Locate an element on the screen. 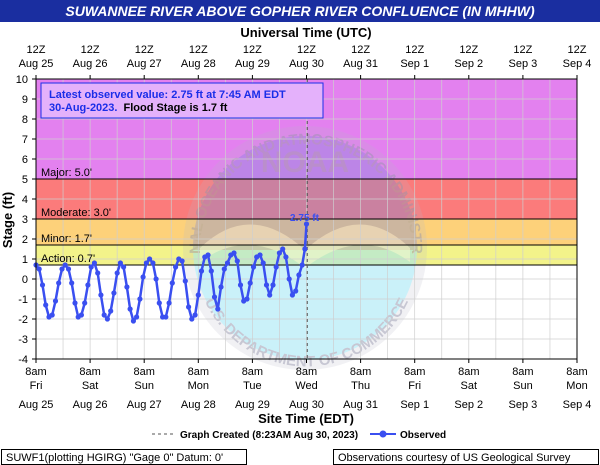 The height and width of the screenshot is (465, 600). title-banner is located at coordinates (300, 11).